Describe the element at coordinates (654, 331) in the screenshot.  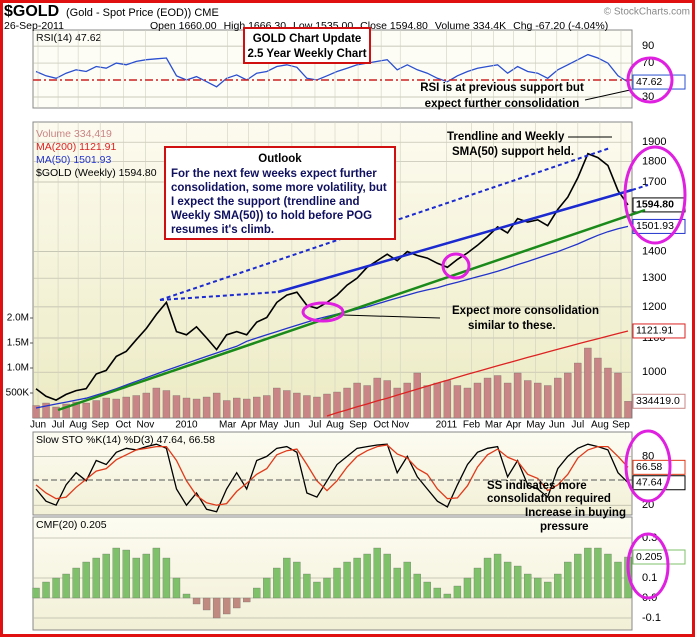
I see `end-label: 1121.91` at that location.